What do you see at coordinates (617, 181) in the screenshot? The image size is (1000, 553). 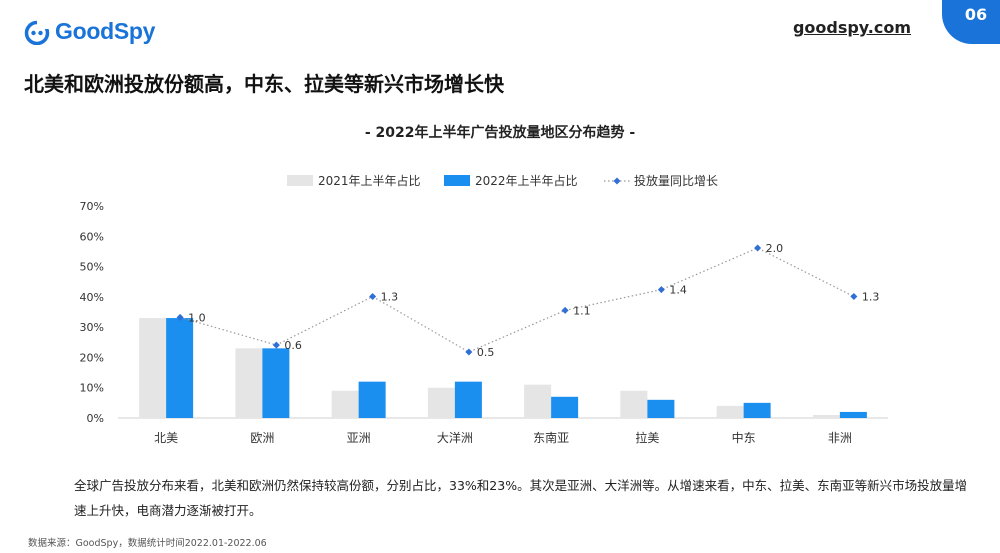 I see `legend-marker-growth` at bounding box center [617, 181].